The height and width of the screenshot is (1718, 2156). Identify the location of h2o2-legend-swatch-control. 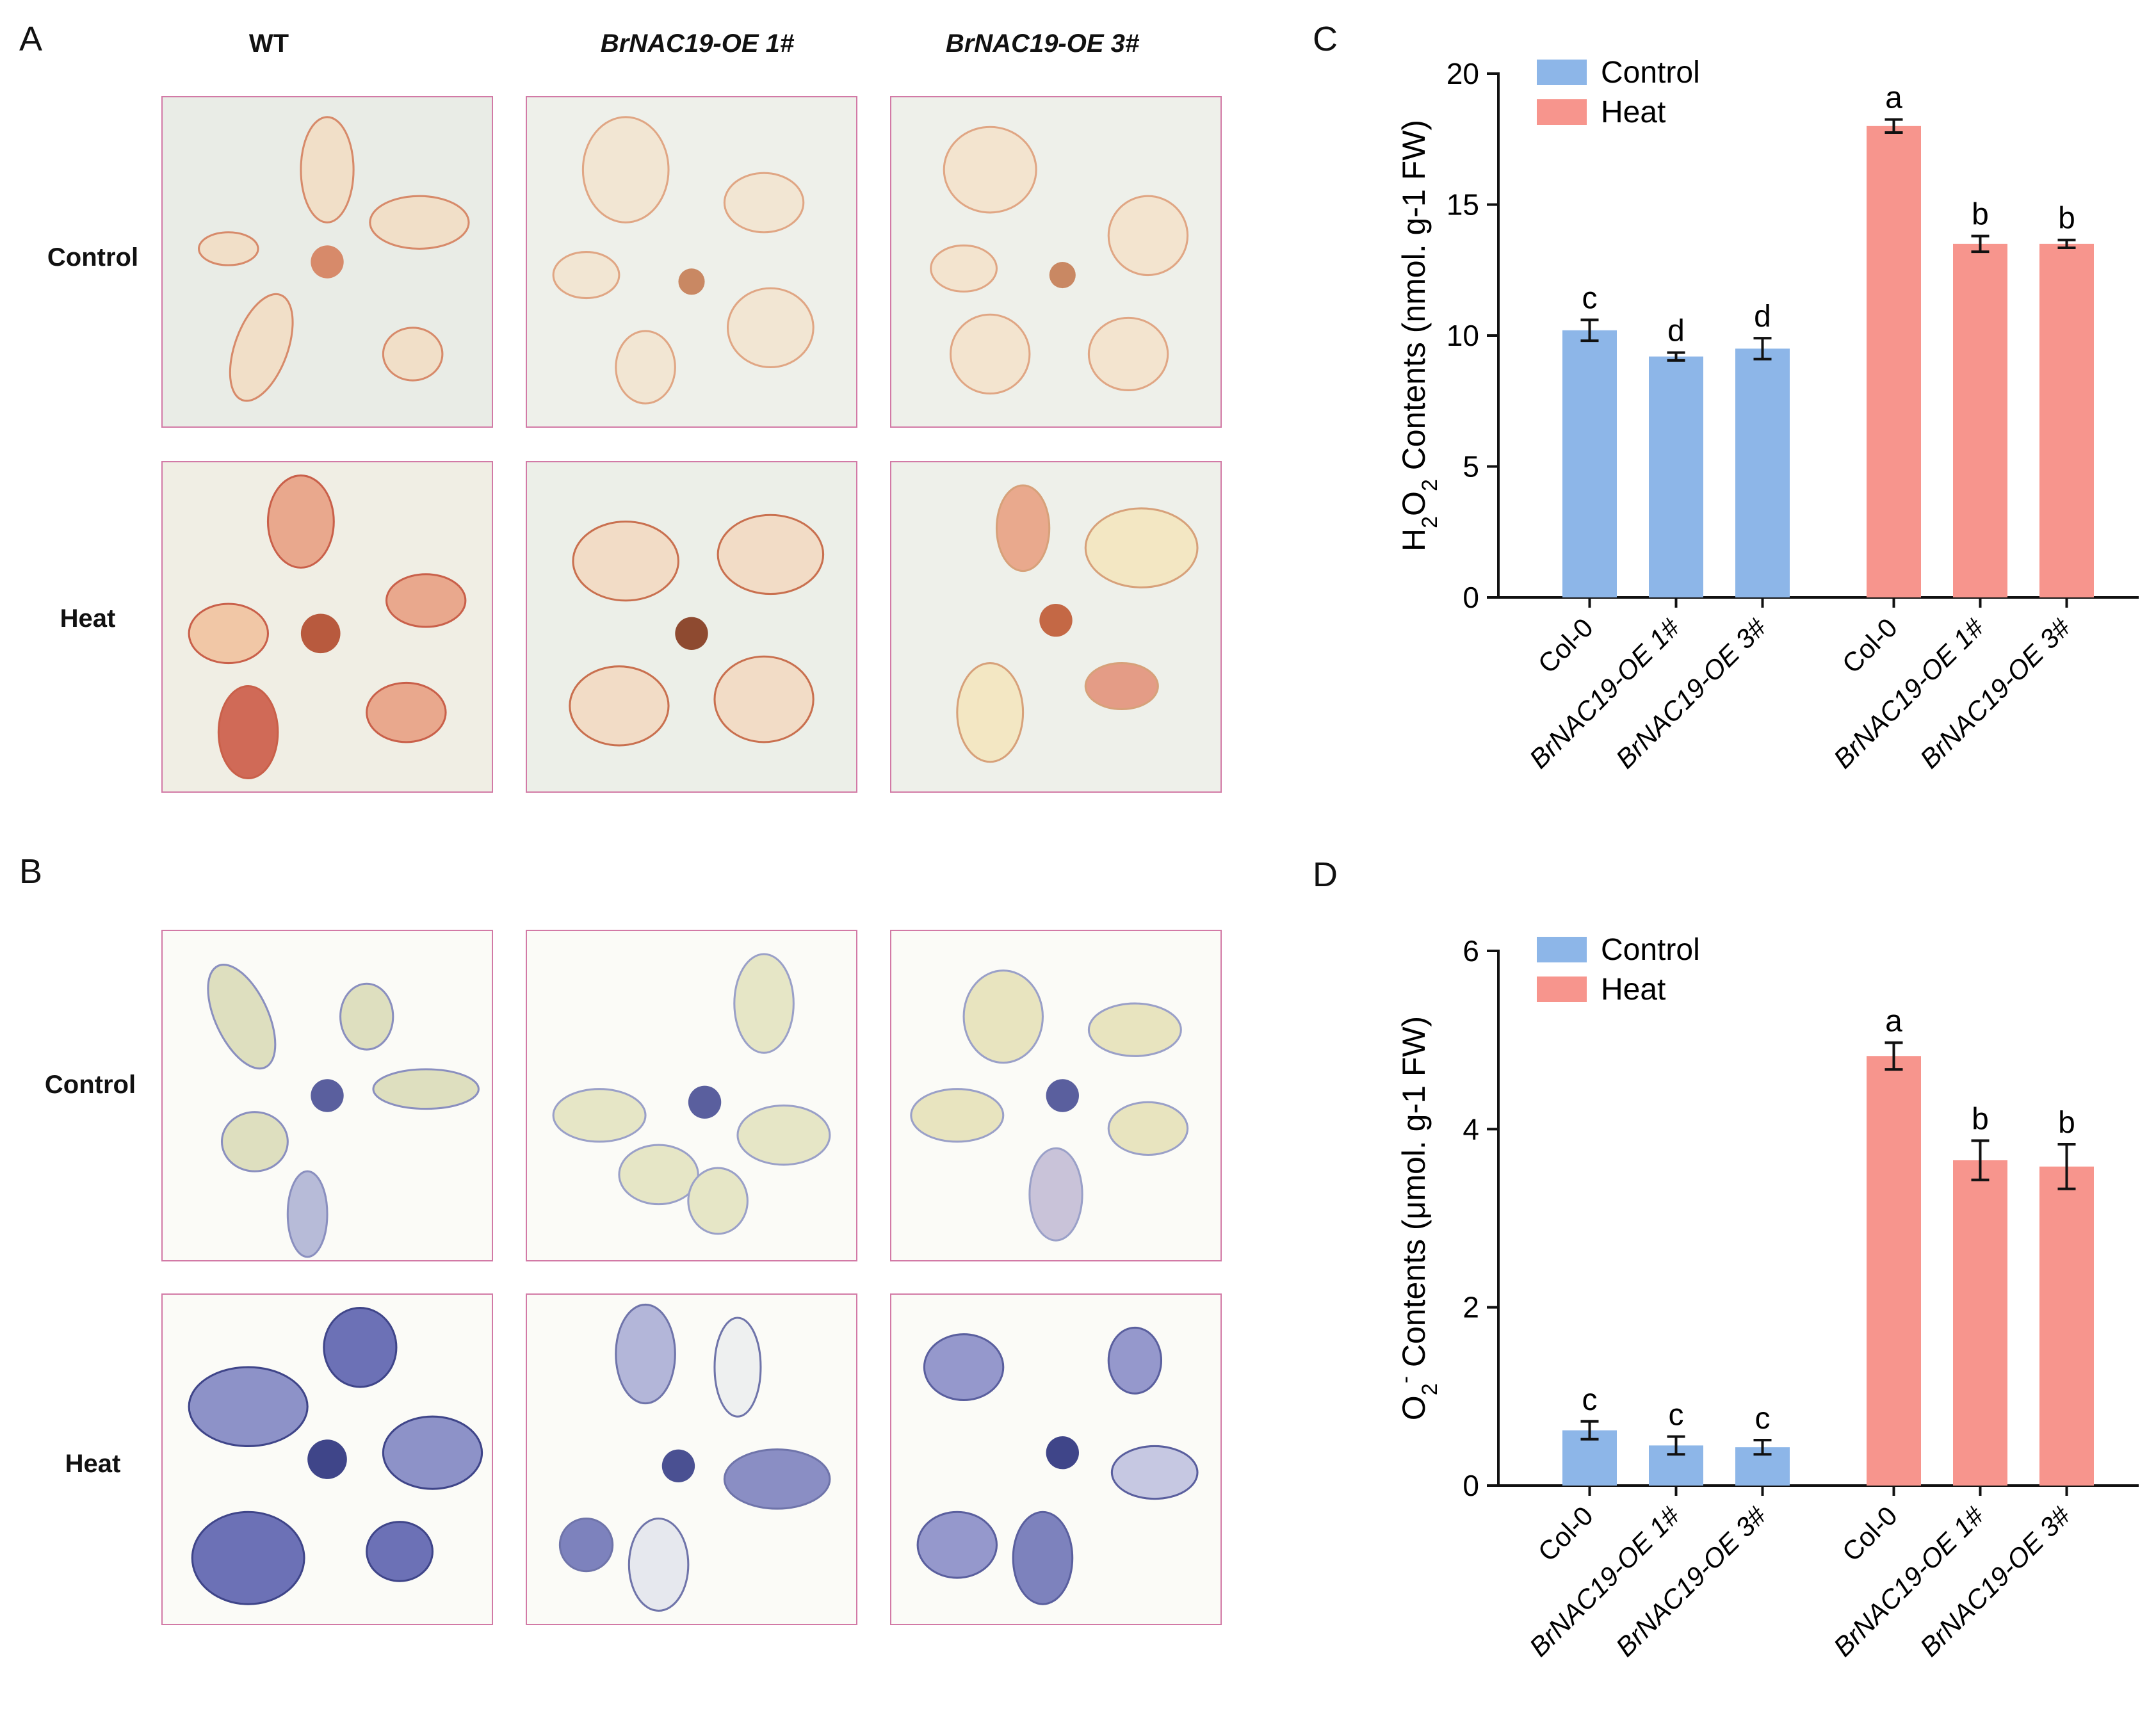
(1562, 72).